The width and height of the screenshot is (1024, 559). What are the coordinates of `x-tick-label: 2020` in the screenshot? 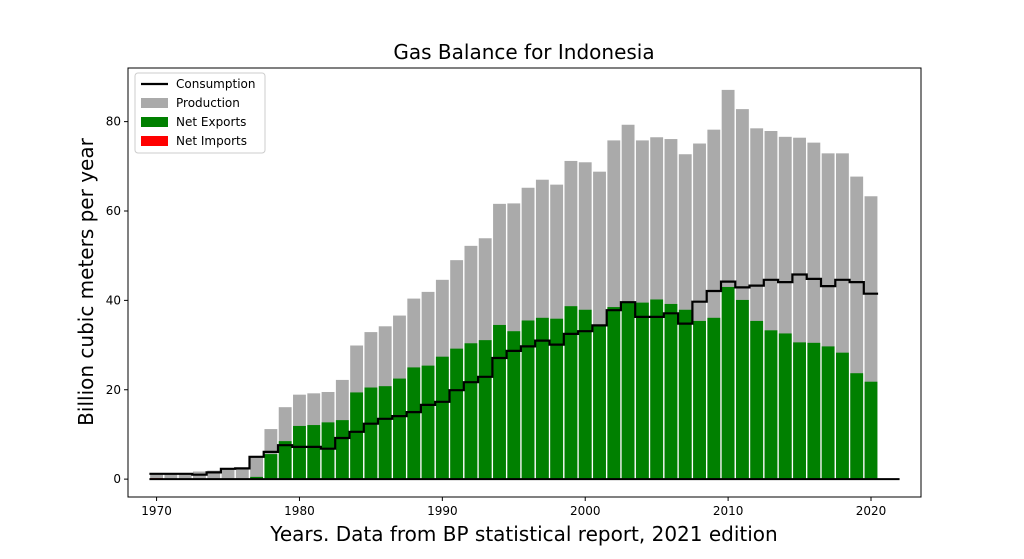 It's located at (871, 511).